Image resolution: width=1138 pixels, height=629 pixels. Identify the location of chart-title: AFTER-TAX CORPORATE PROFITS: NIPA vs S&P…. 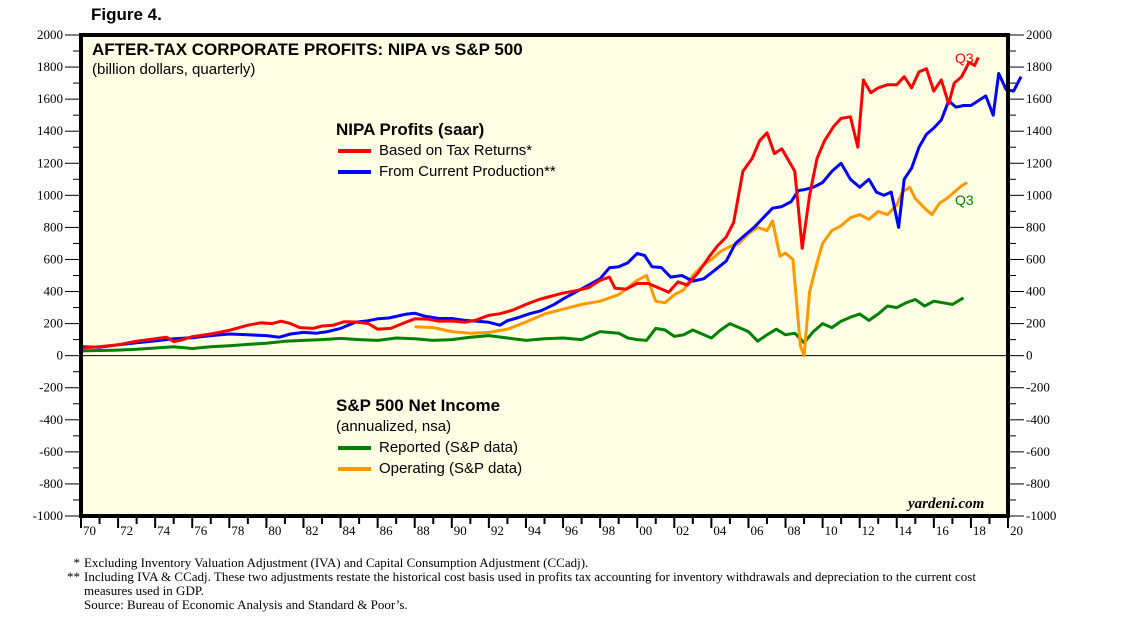
(307, 49).